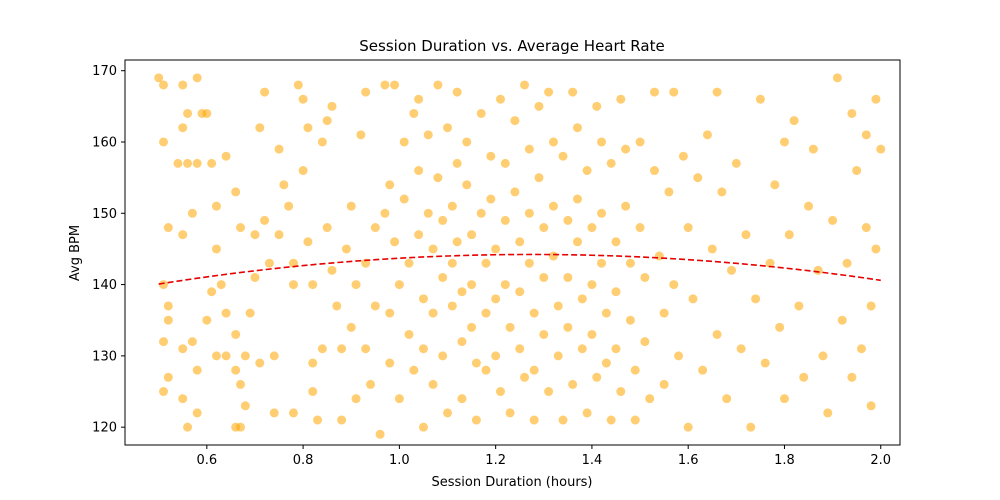 This screenshot has width=1000, height=500. I want to click on trend-layer, so click(519, 269).